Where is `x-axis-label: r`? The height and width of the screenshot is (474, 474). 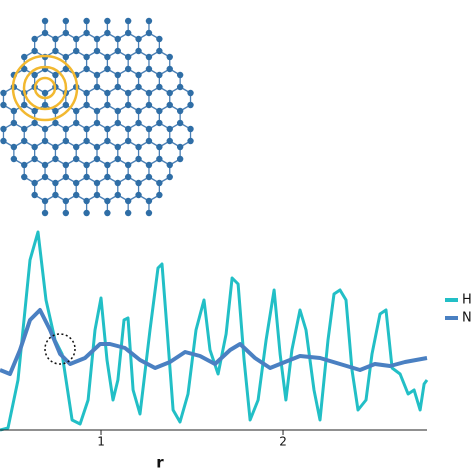 x-axis-label: r is located at coordinates (160, 463).